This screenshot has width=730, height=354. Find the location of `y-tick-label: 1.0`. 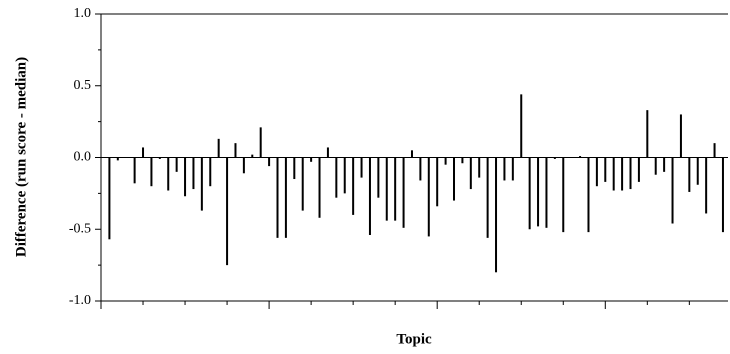

y-tick-label: 1.0 is located at coordinates (83, 13).